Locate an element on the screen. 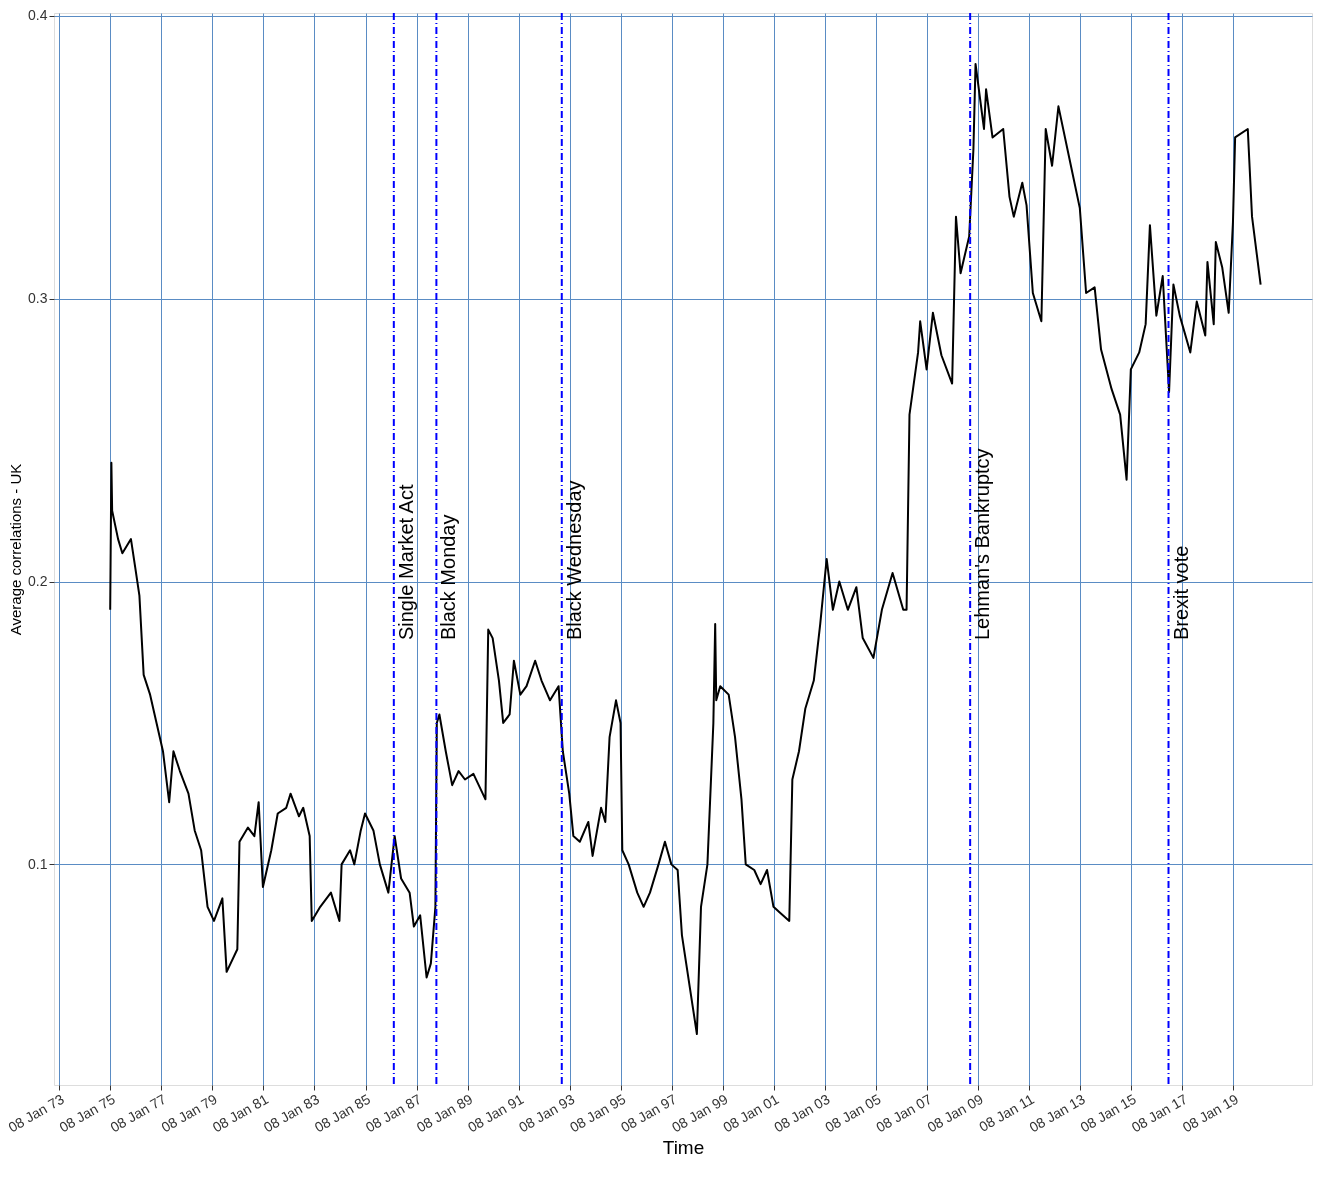 The height and width of the screenshot is (1189, 1341). x-axis-title: Time is located at coordinates (683, 1148).